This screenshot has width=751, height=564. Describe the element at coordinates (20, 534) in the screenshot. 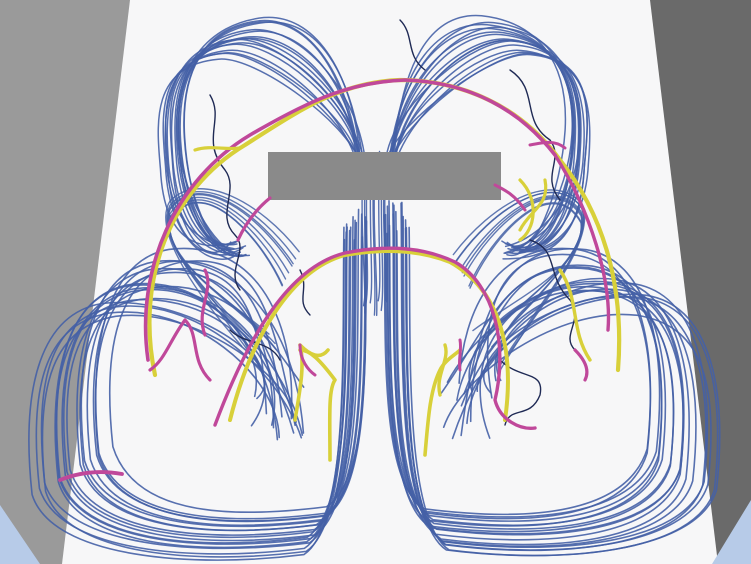

I see `left-corner-tint` at that location.